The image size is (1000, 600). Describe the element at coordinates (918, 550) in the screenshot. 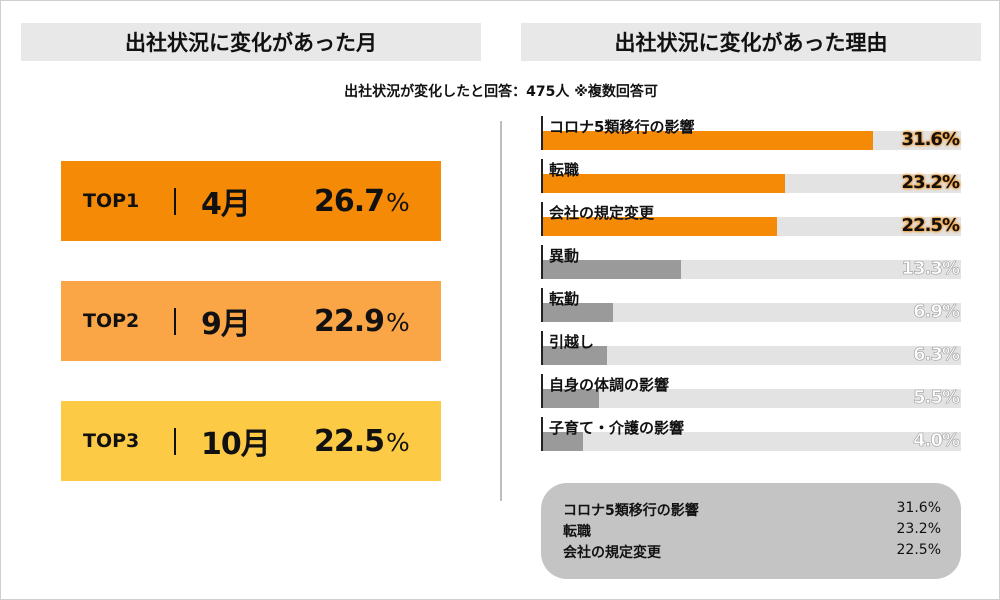

I see `summary-value: 22.5%` at that location.